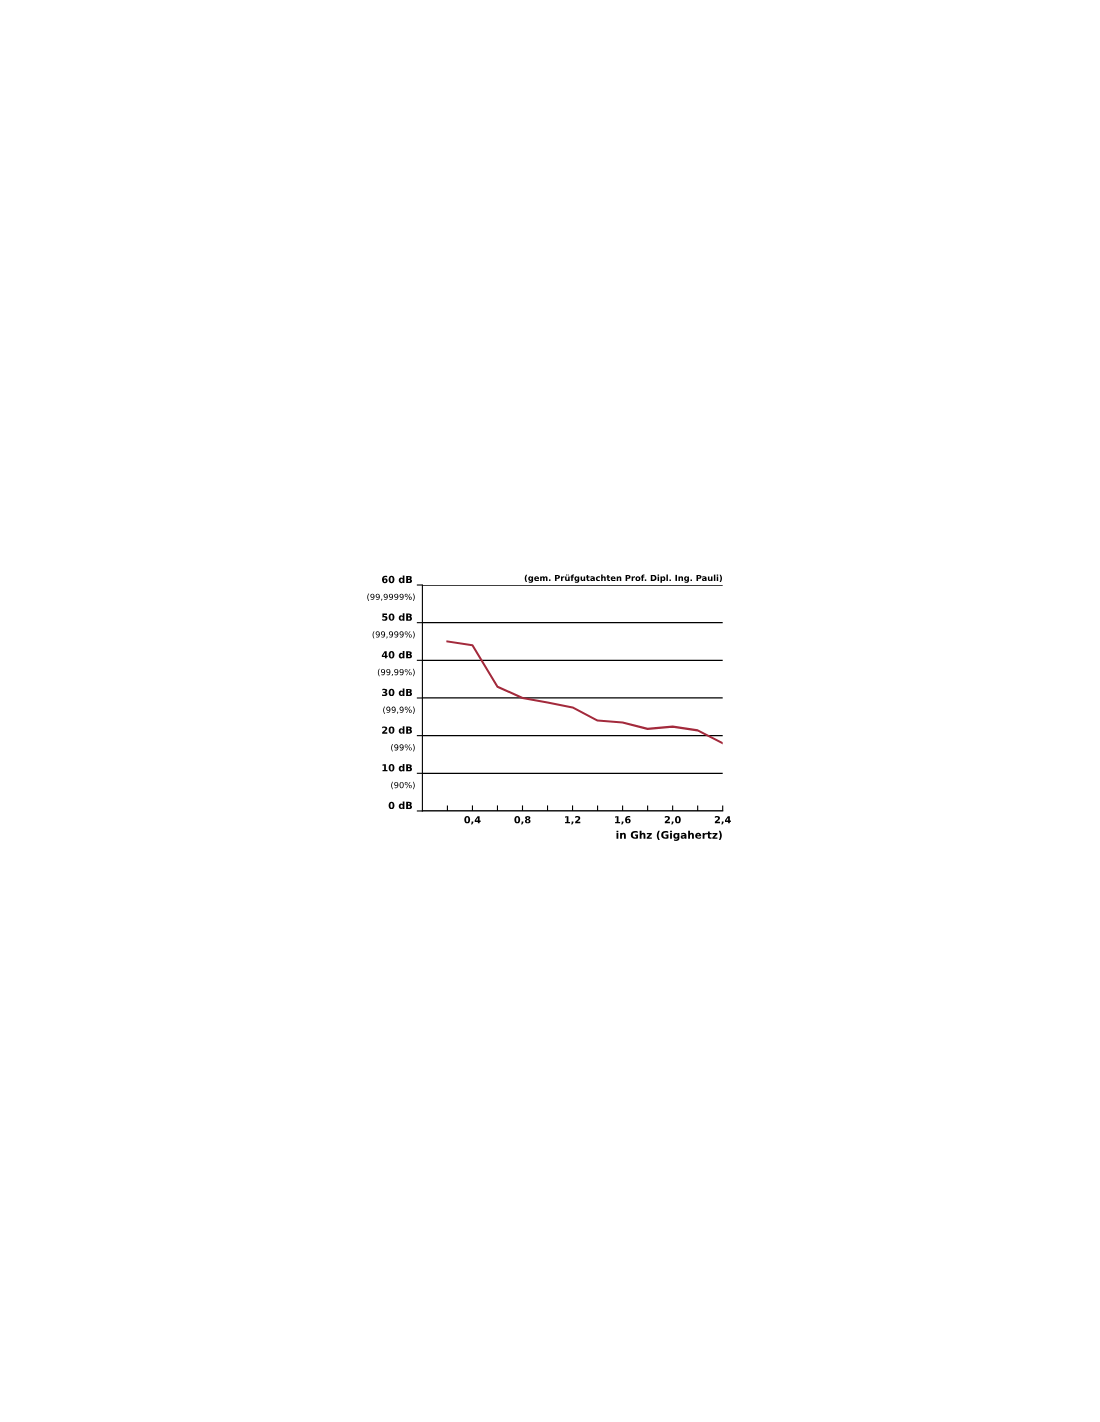  Describe the element at coordinates (391, 597) in the screenshot. I see `text: (99,9999%)` at that location.